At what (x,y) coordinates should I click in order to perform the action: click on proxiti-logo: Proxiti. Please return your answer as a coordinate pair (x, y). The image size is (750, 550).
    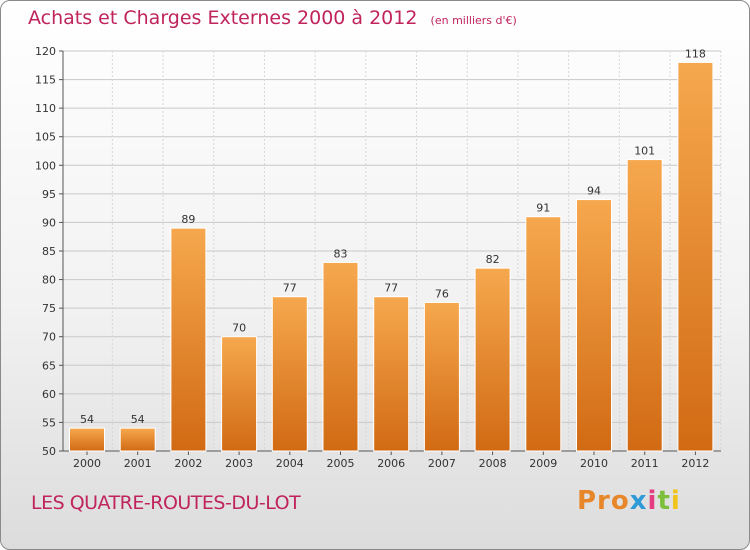
    Looking at the image, I should click on (629, 501).